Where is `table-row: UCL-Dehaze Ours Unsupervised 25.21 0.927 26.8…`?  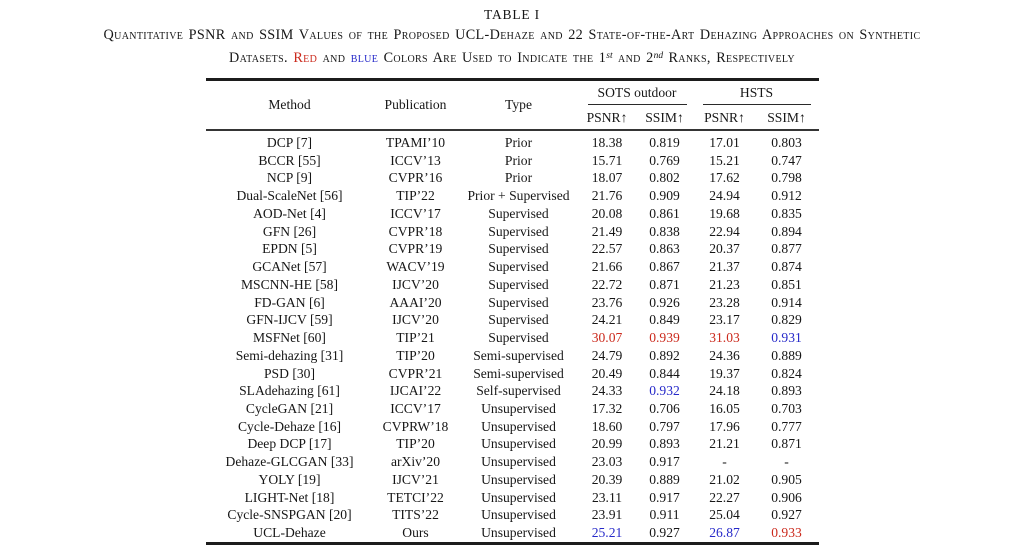 table-row: UCL-Dehaze Ours Unsupervised 25.21 0.927 26.8… is located at coordinates (512, 533).